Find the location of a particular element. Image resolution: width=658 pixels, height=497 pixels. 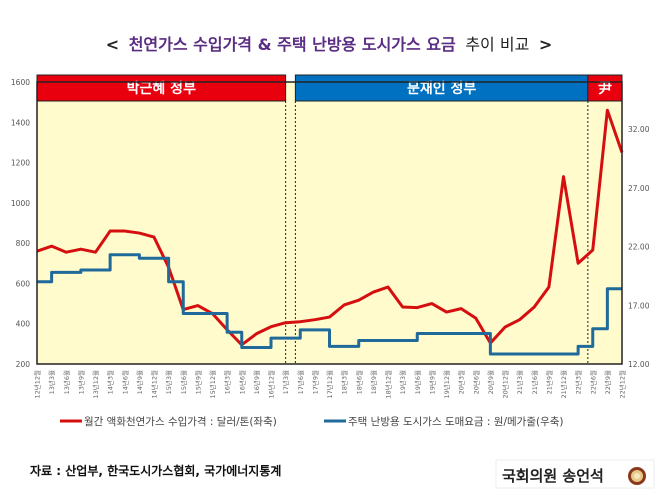

x-tick-label: 19년9월 is located at coordinates (431, 382).